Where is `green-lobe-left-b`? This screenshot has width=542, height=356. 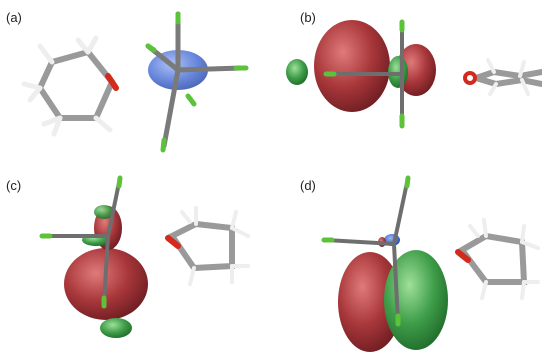 green-lobe-left-b is located at coordinates (297, 72).